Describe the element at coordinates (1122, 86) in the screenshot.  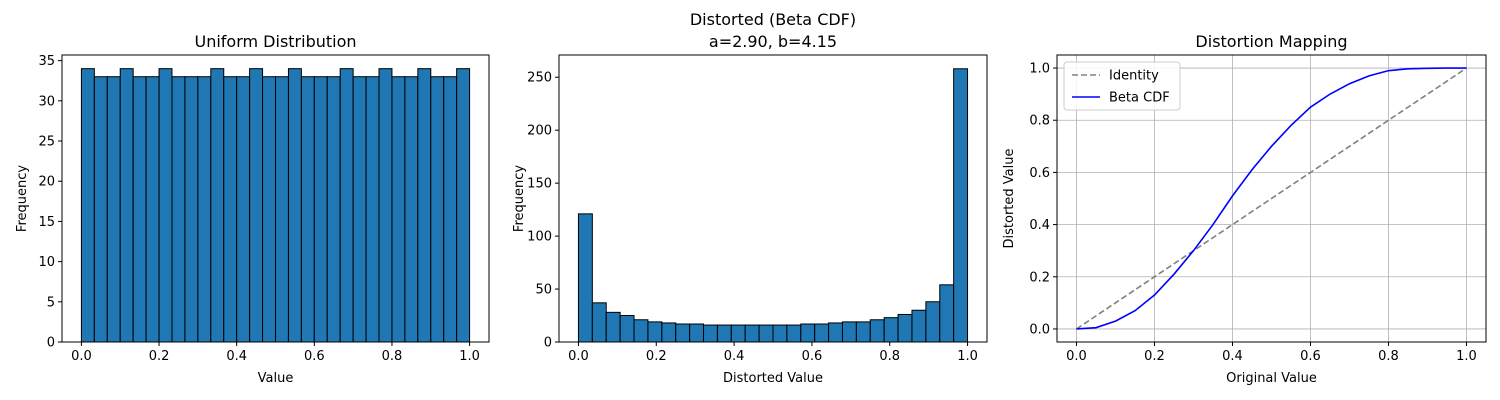
I see `legend-box` at that location.